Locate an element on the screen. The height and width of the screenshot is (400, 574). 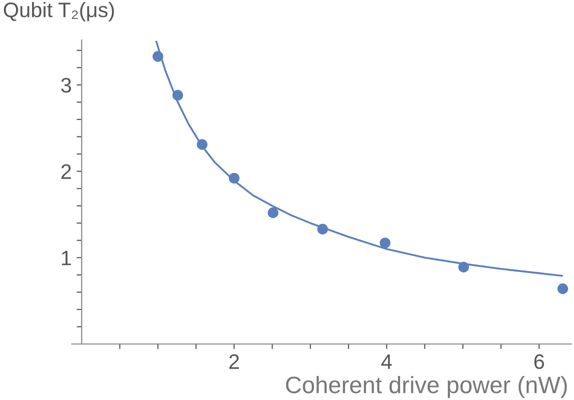
x-tick-label: 4 is located at coordinates (386, 361).